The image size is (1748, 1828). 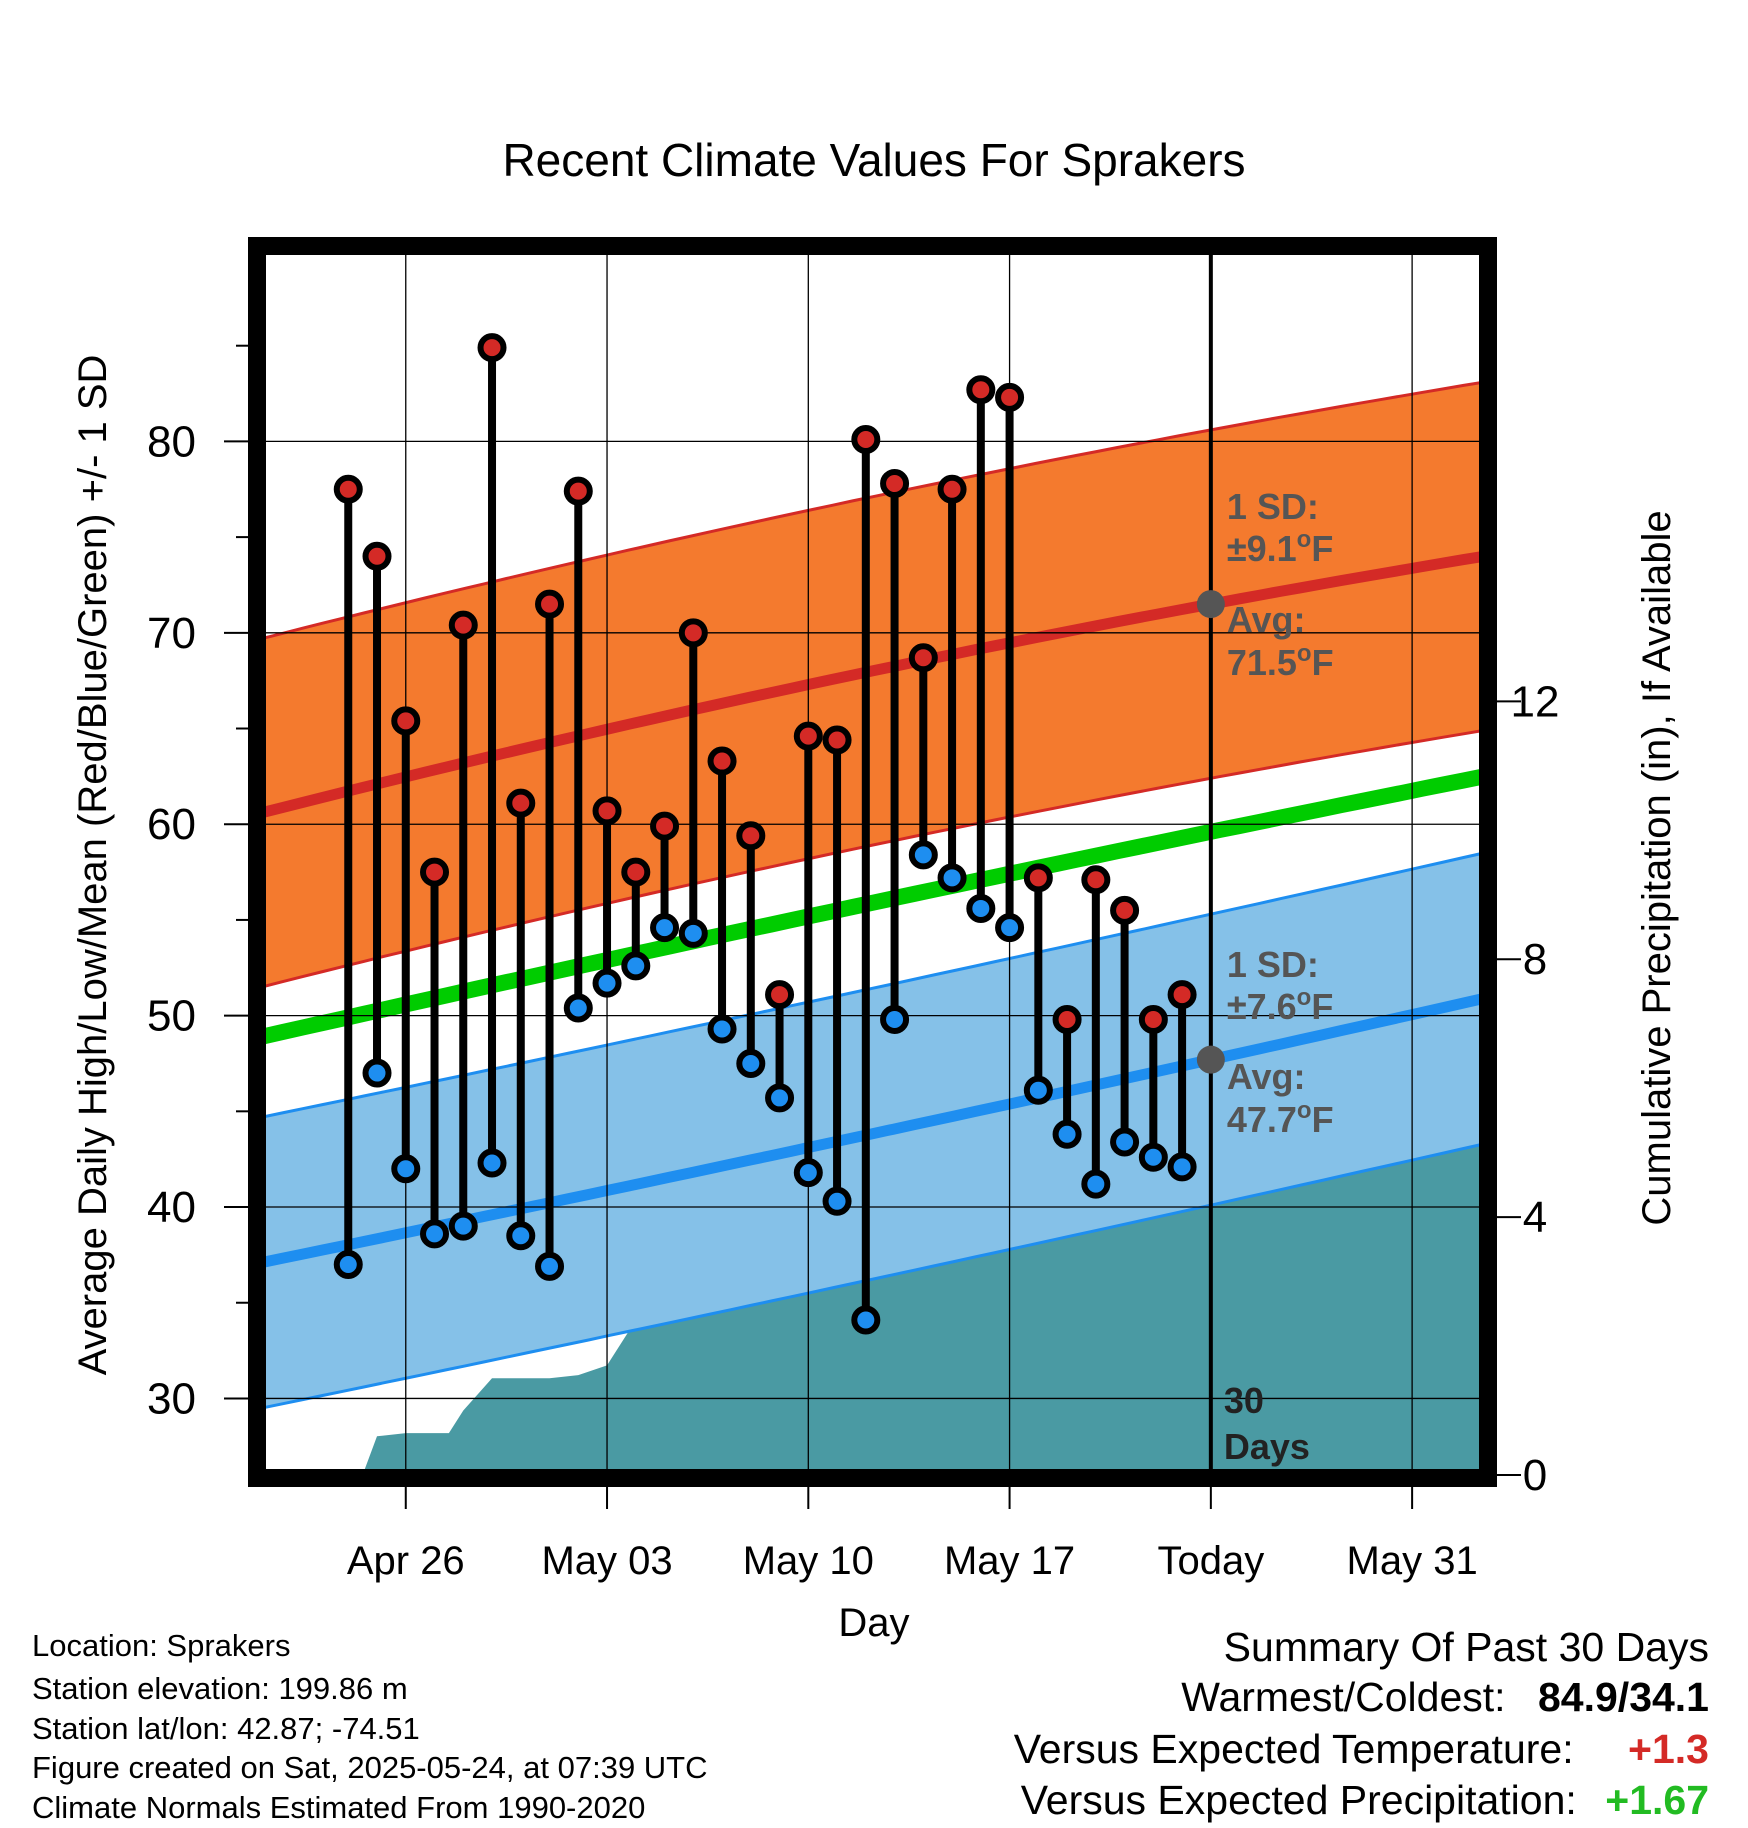 What do you see at coordinates (161, 1645) in the screenshot?
I see `station-location: Location: Sprakers` at bounding box center [161, 1645].